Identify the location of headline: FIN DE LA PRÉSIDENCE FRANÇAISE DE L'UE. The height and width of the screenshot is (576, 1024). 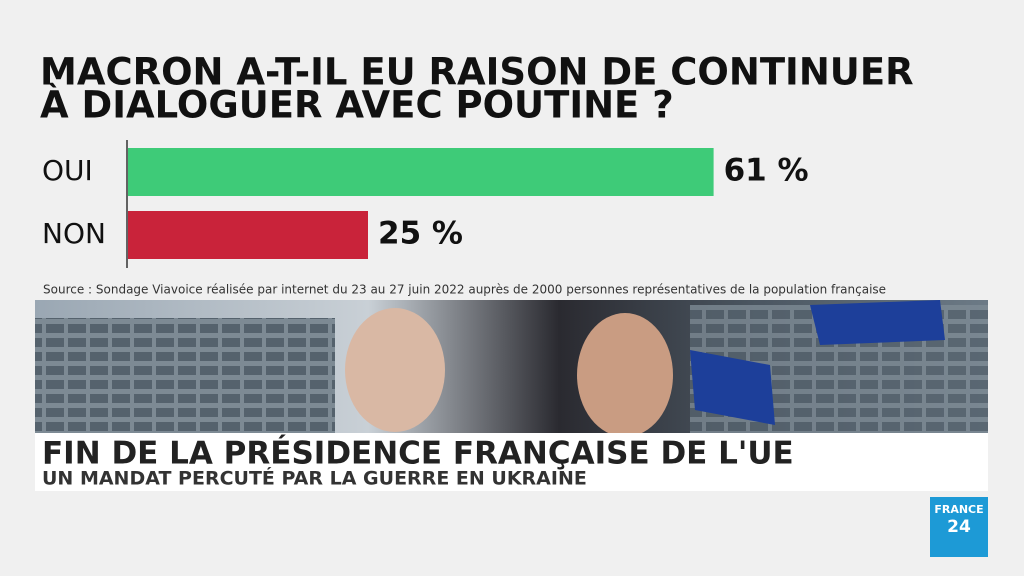
(418, 454).